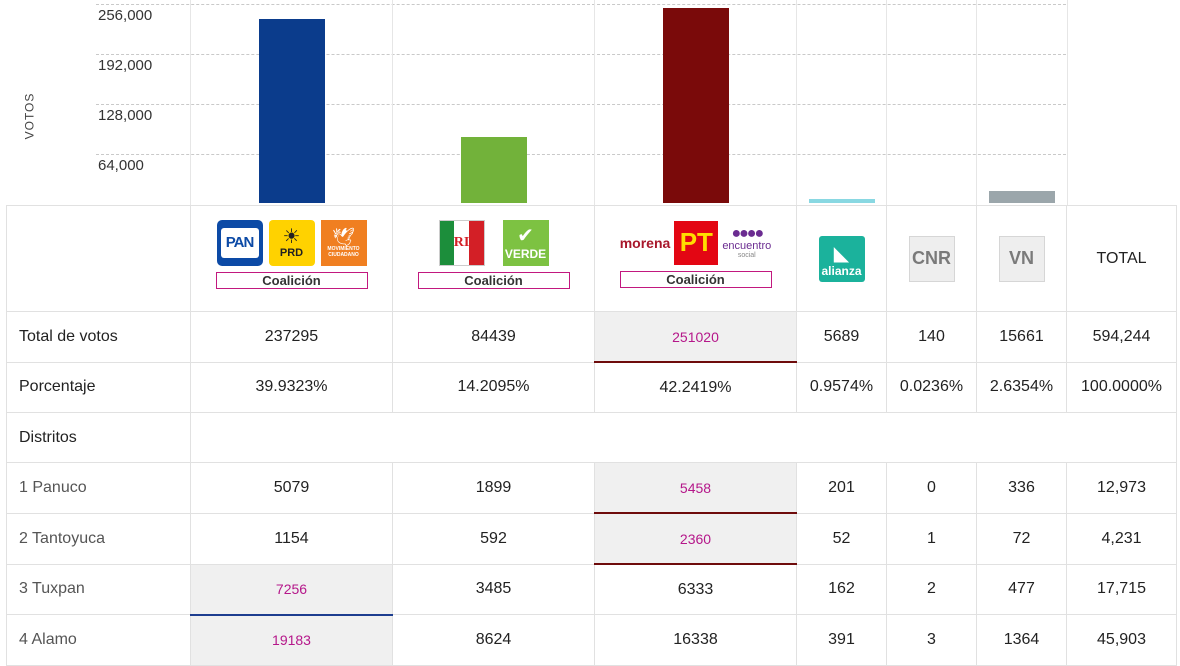  Describe the element at coordinates (1021, 337) in the screenshot. I see `value-cell: 15661` at that location.